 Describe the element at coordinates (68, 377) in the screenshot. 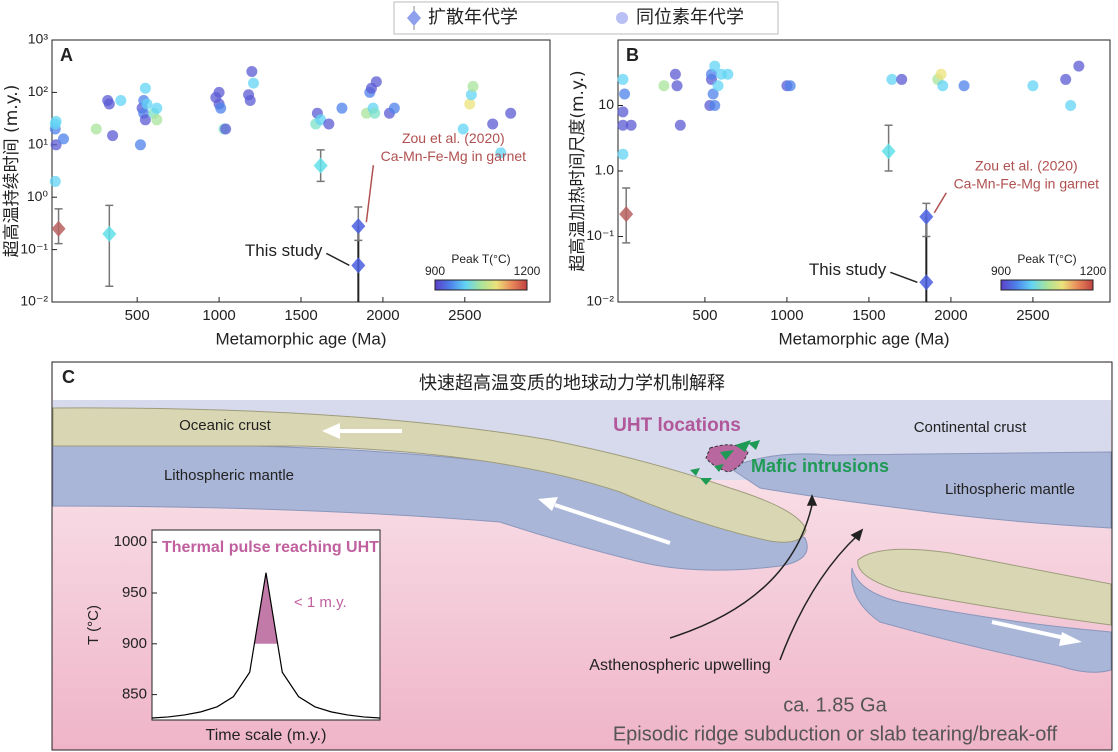

I see `panel-label: C` at that location.